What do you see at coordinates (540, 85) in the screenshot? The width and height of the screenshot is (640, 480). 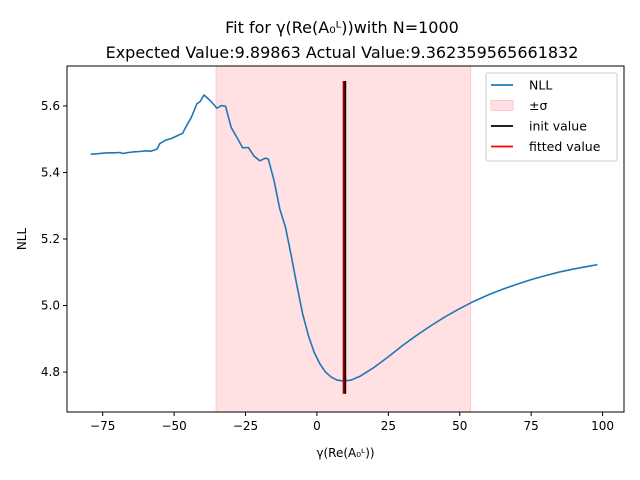 I see `legend-label: NLL` at bounding box center [540, 85].